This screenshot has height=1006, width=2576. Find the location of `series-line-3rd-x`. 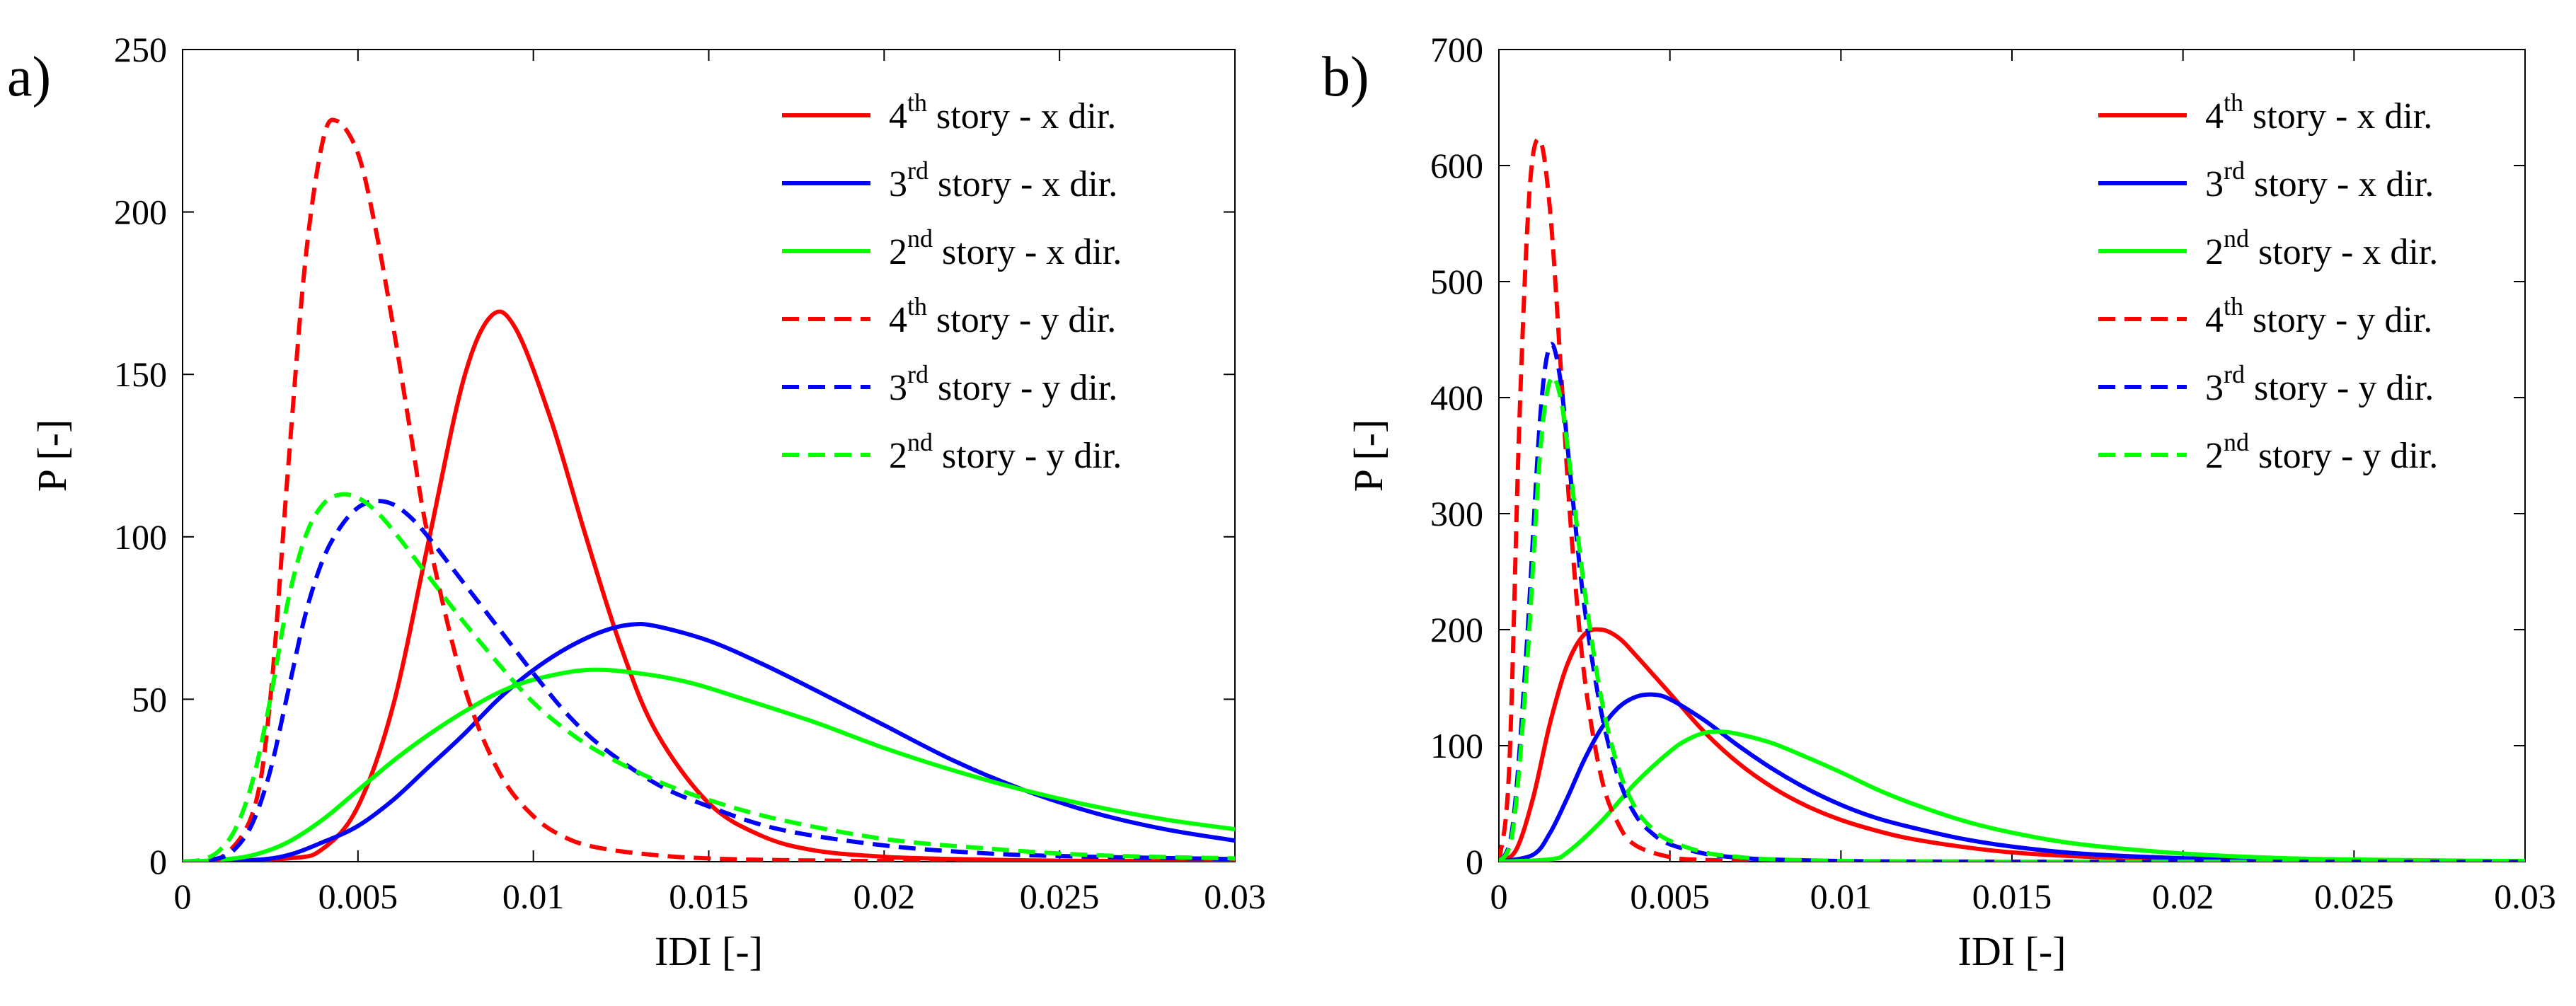

series-line-3rd-x is located at coordinates (709, 741).